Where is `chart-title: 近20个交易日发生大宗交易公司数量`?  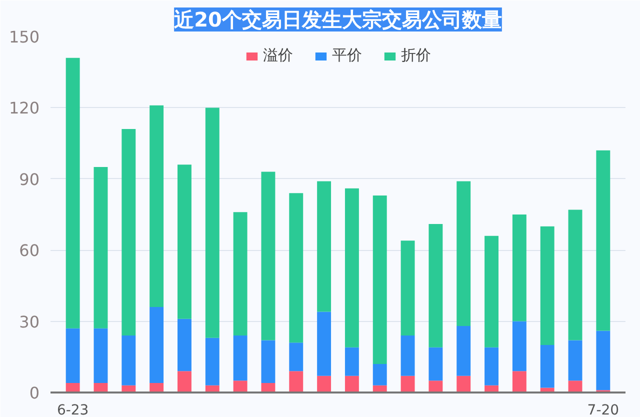 chart-title: 近20个交易日发生大宗交易公司数量 is located at coordinates (337, 20).